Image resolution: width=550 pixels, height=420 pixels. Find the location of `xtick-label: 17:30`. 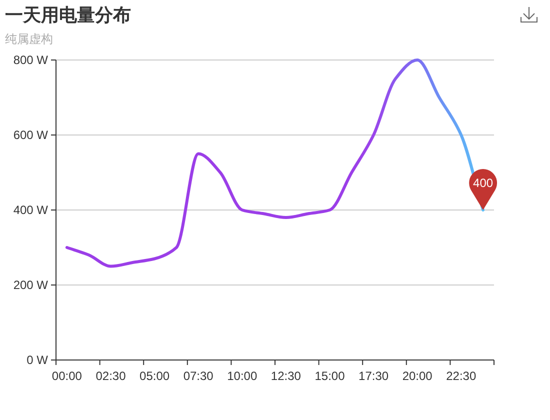

xtick-label: 17:30 is located at coordinates (373, 376).